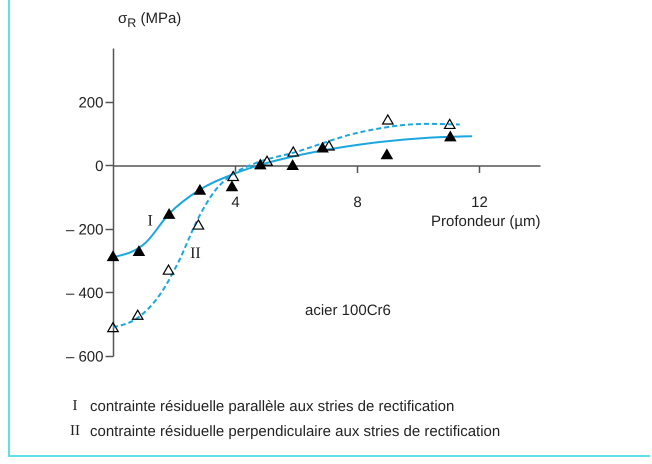  I want to click on x-axis-title: Profondeur (µm), so click(485, 221).